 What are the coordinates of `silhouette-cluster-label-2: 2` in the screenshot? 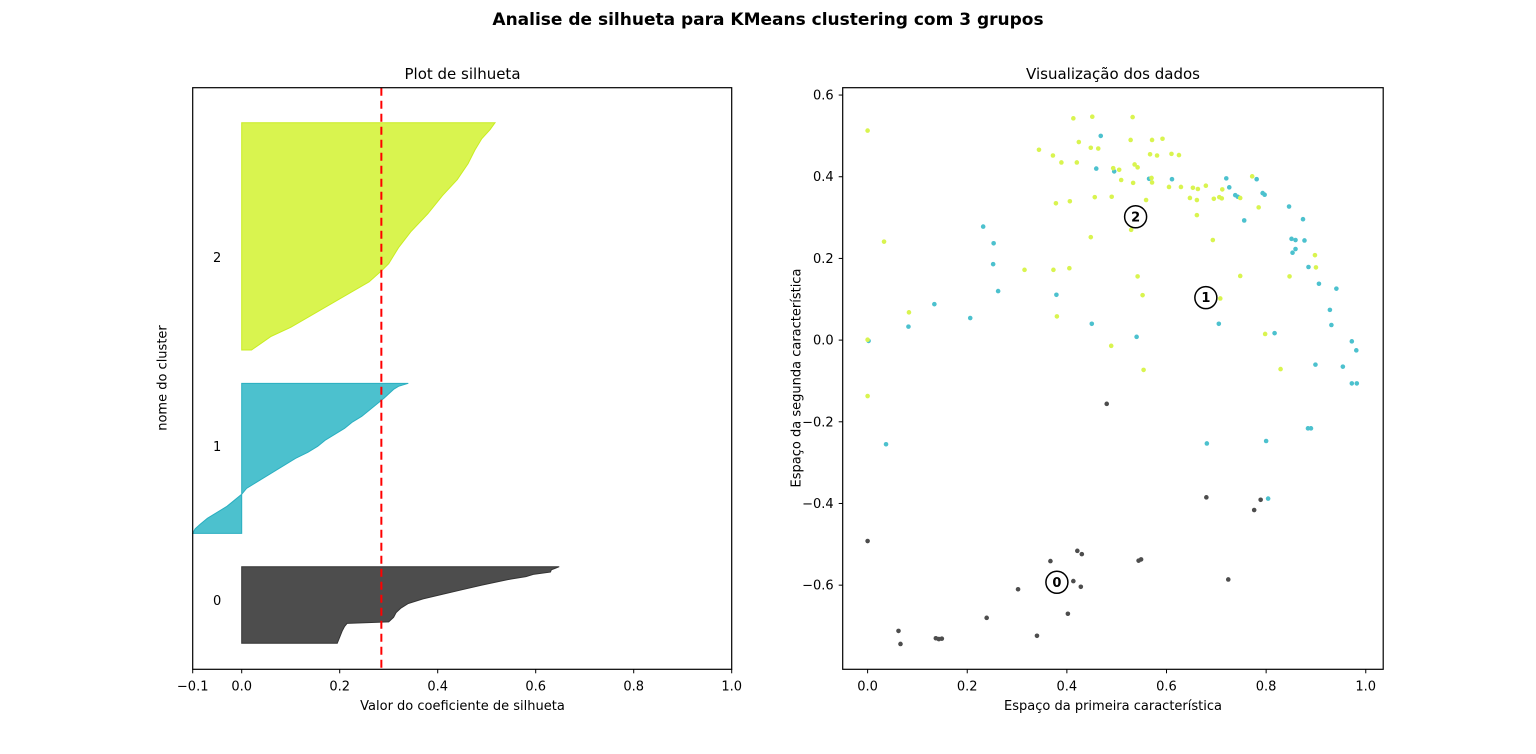 It's located at (217, 258).